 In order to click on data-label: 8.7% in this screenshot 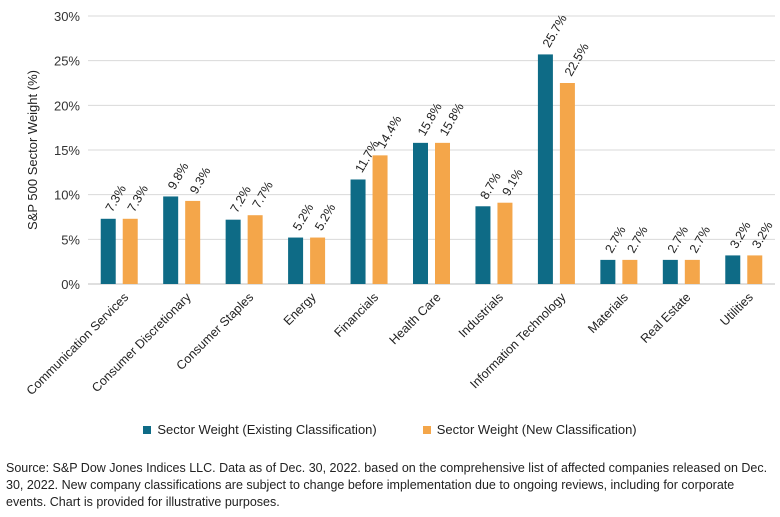, I will do `click(490, 186)`.